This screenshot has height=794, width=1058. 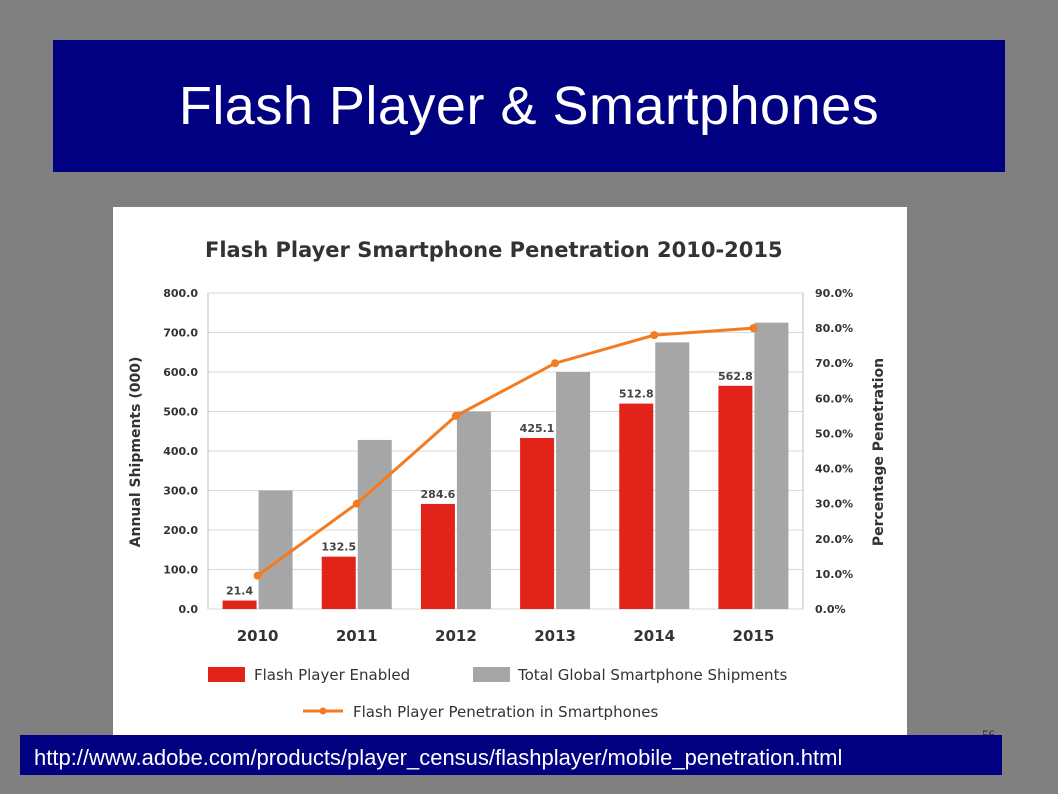 What do you see at coordinates (180, 530) in the screenshot?
I see `y-tick-label: 200.0` at bounding box center [180, 530].